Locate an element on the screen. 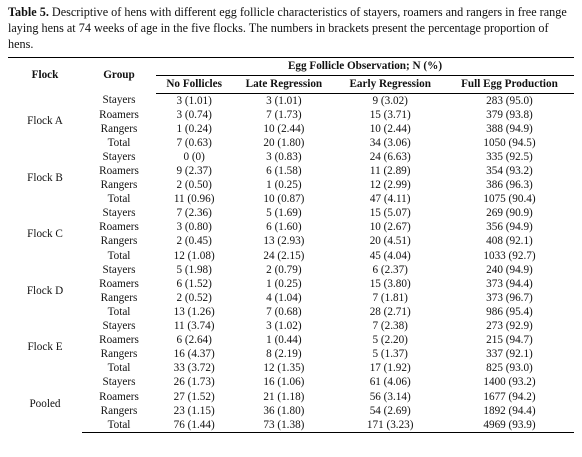 Image resolution: width=582 pixels, height=457 pixels. table-cell: 2 (0.50) is located at coordinates (194, 185).